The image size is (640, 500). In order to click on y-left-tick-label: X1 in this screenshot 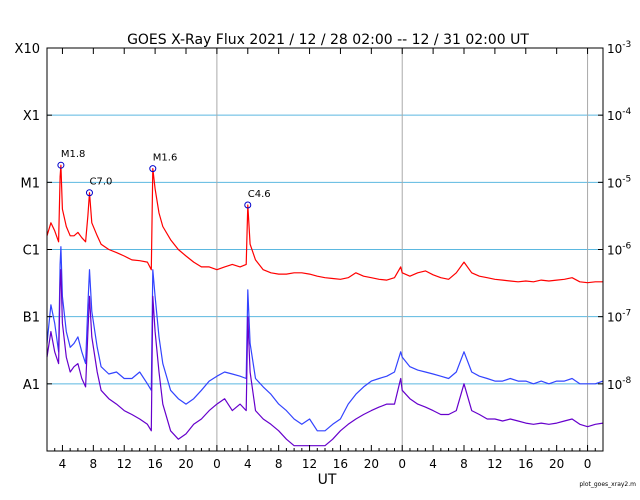, I will do `click(31, 116)`.